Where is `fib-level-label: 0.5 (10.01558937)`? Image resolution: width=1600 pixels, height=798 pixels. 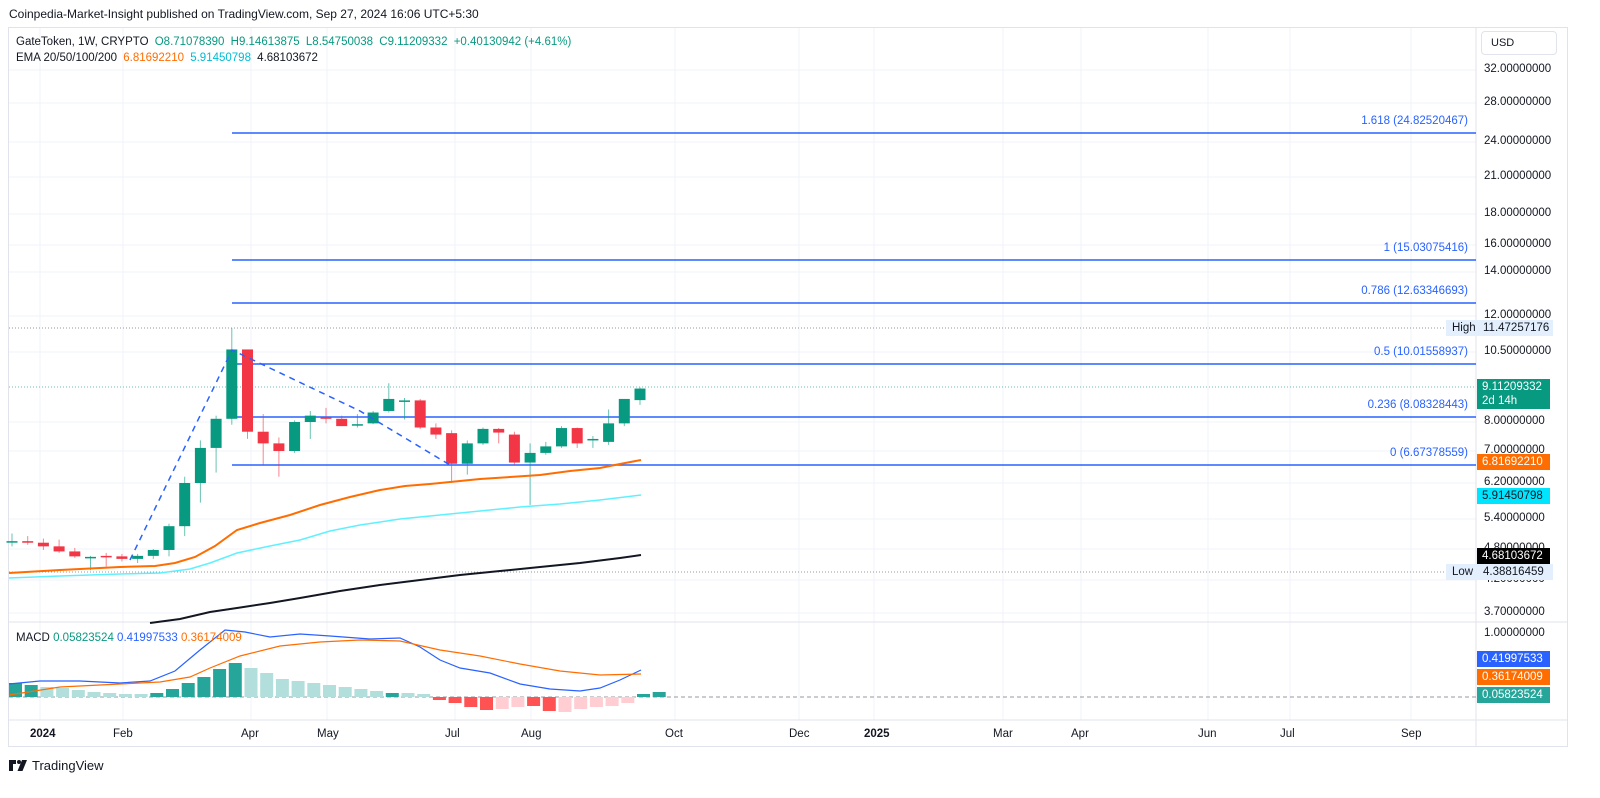
fib-level-label: 0.5 (10.01558937) is located at coordinates (1421, 352).